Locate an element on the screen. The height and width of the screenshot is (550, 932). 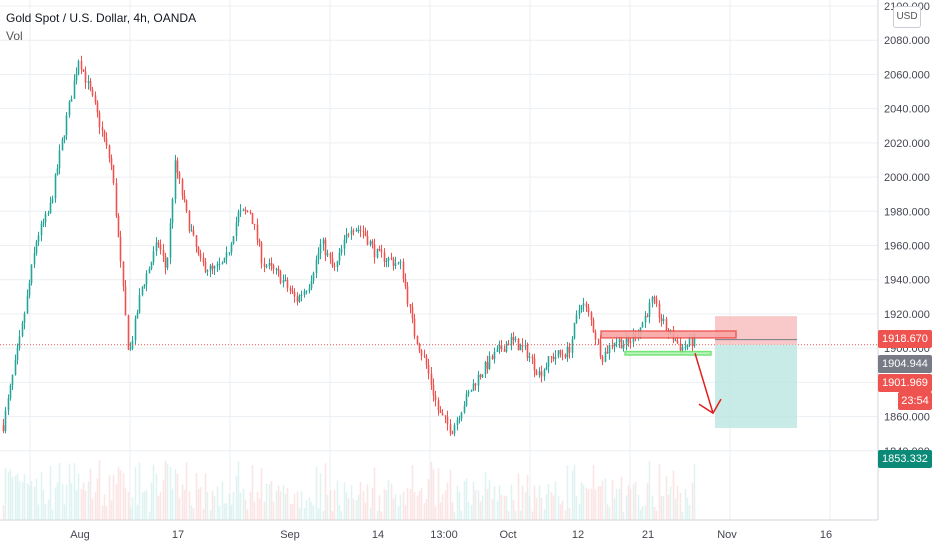
x-tick-label: 21 is located at coordinates (648, 535).